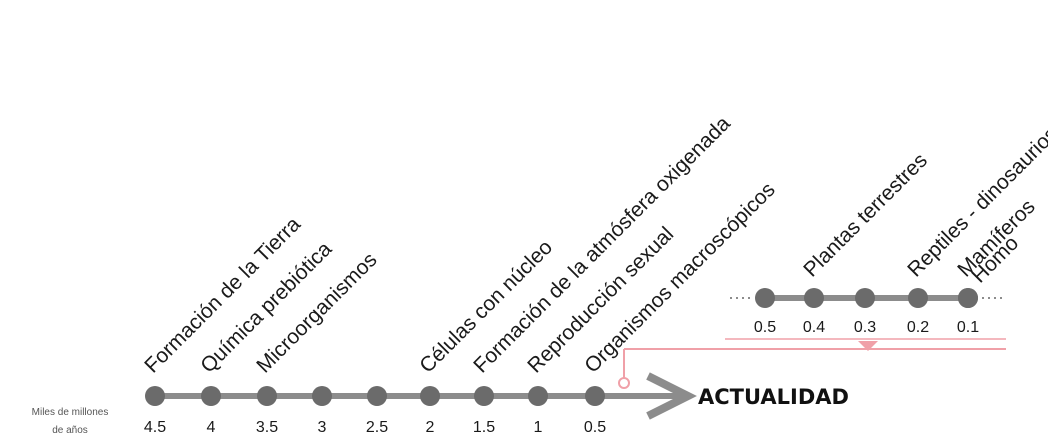  What do you see at coordinates (267, 427) in the screenshot?
I see `main-tick-label: 3.5` at bounding box center [267, 427].